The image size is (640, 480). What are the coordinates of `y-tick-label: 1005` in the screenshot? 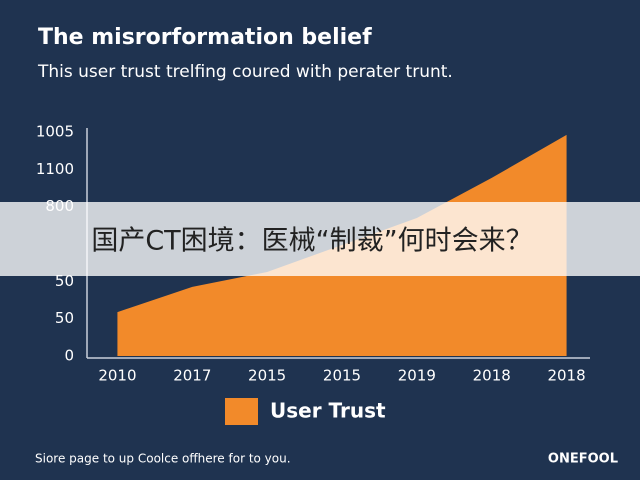 It's located at (55, 132).